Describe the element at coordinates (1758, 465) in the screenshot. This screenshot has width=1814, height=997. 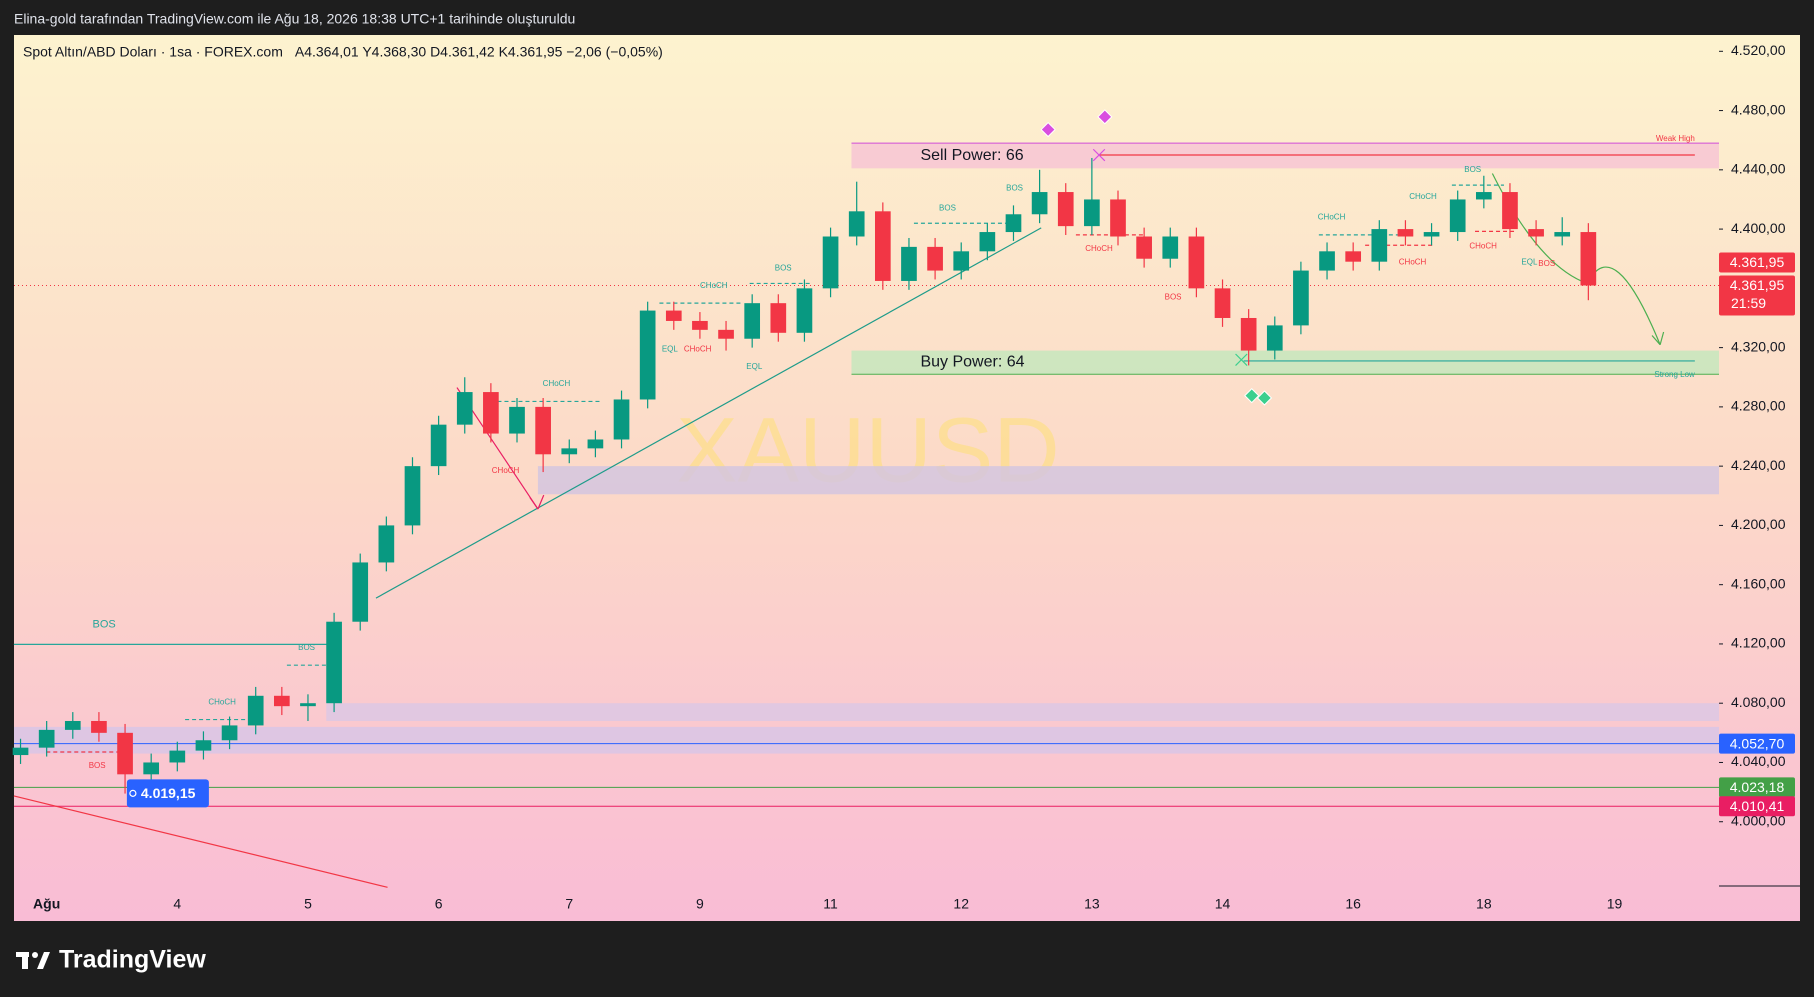
I see `y-tick-label: 4.240,00` at that location.